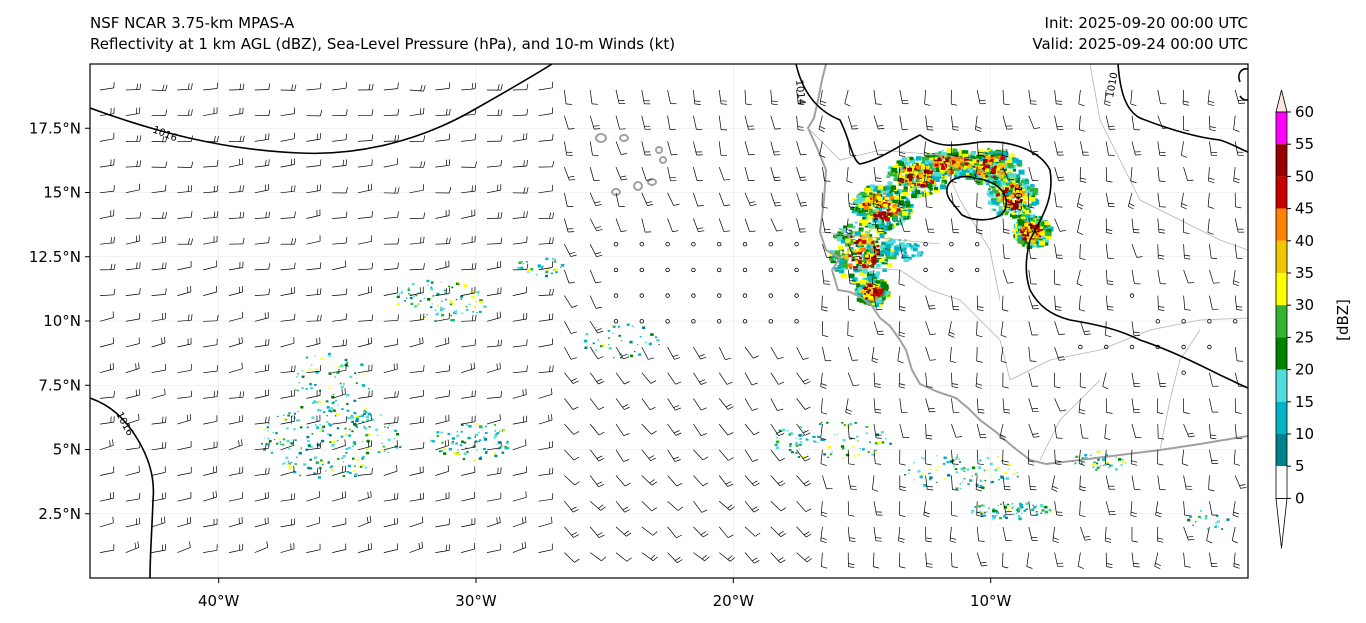  What do you see at coordinates (624, 138) in the screenshot?
I see `cape-verde-island` at bounding box center [624, 138].